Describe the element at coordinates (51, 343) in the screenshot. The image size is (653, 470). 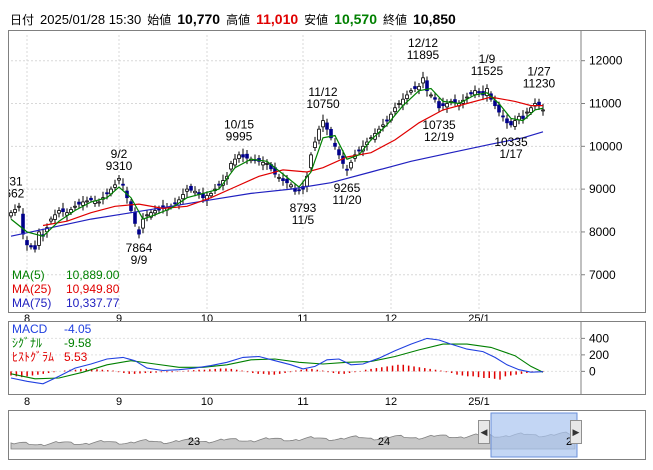
I see `macd-legend: MACD -4.05 ｼｸﾞﾅﾙ -9.58 ﾋｽﾄｸﾞﾗﾑ 5.53` at that location.